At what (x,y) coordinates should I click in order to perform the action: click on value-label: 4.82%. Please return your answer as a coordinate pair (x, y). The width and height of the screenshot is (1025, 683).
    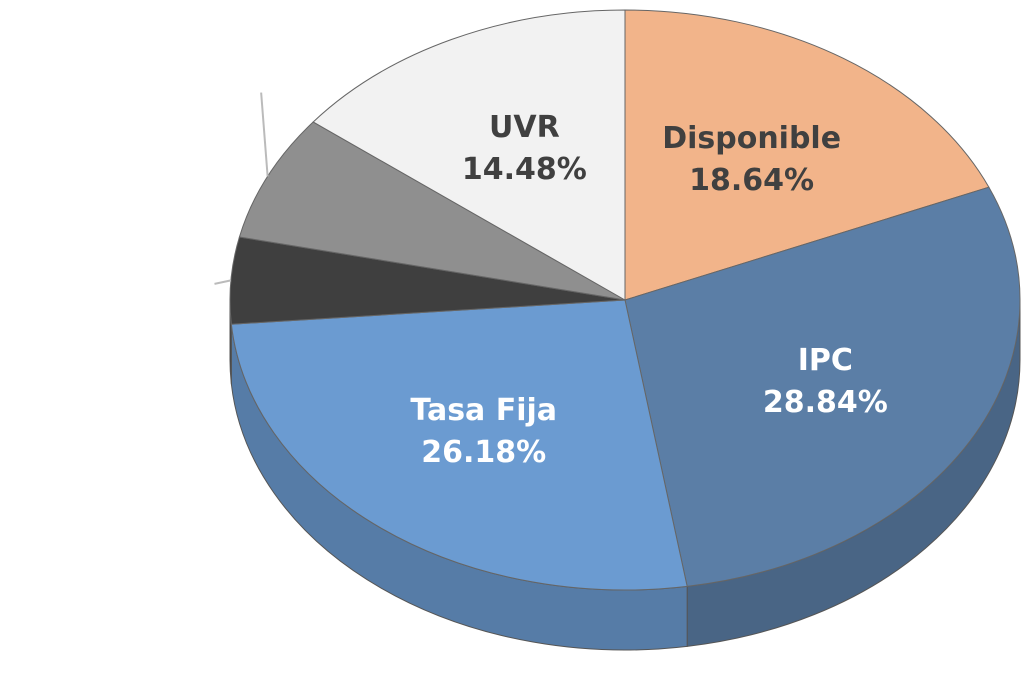
    Looking at the image, I should click on (124, 326).